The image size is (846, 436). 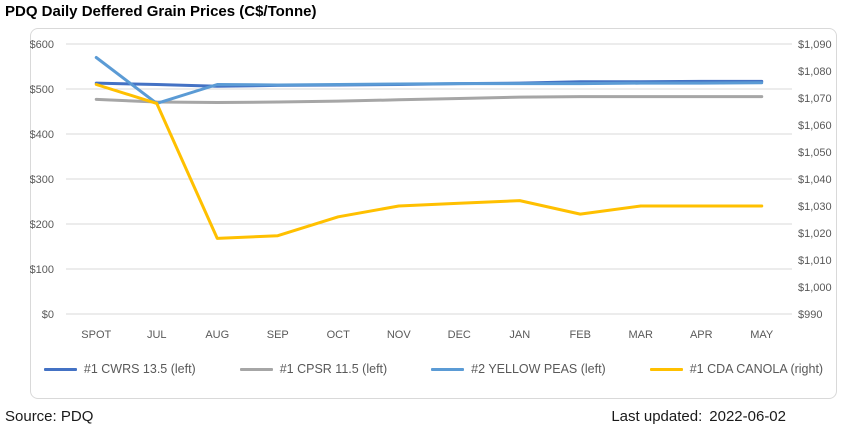 I want to click on x-axis-label: APR, so click(x=701, y=335).